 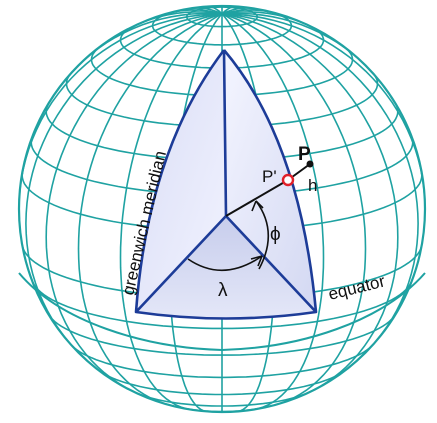 What do you see at coordinates (257, 206) in the screenshot?
I see `latitude-arrow-head` at bounding box center [257, 206].